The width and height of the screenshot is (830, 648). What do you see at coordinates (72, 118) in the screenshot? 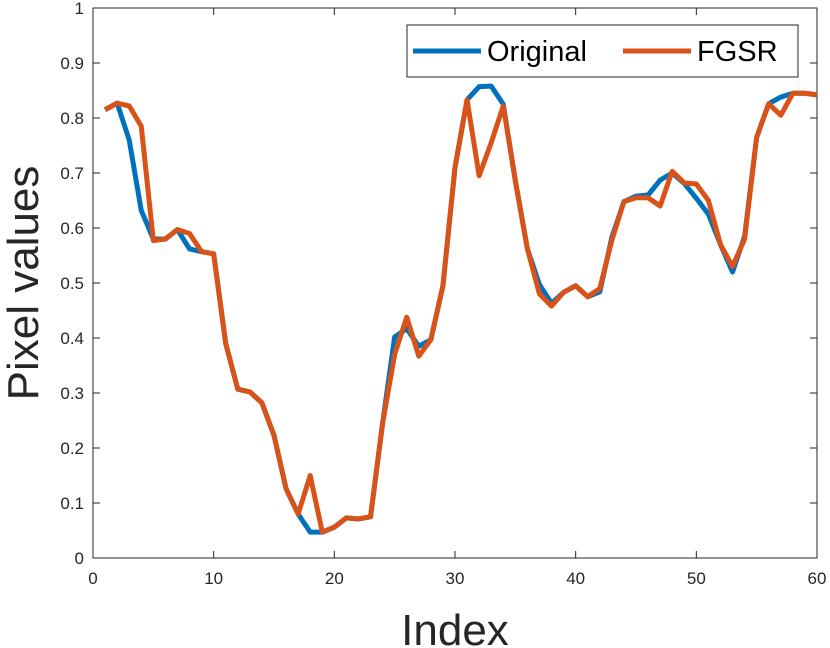
I see `y-tick-label: 0.8` at bounding box center [72, 118].